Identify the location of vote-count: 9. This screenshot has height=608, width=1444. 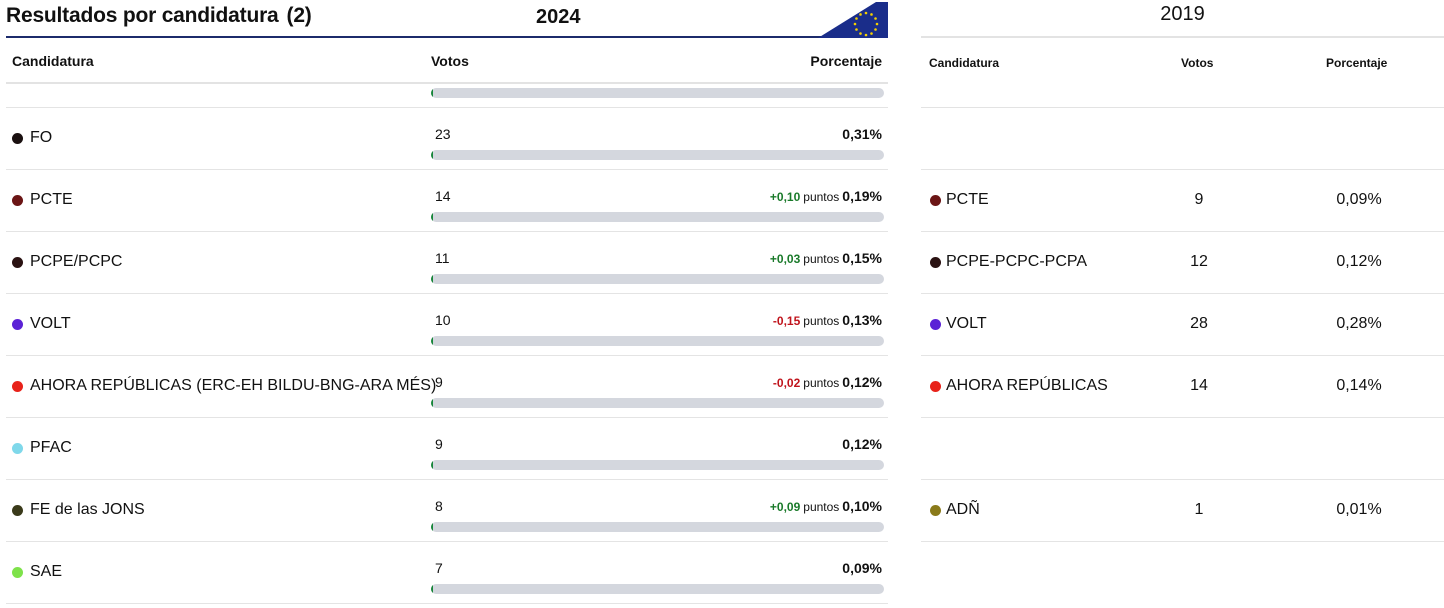
(439, 444).